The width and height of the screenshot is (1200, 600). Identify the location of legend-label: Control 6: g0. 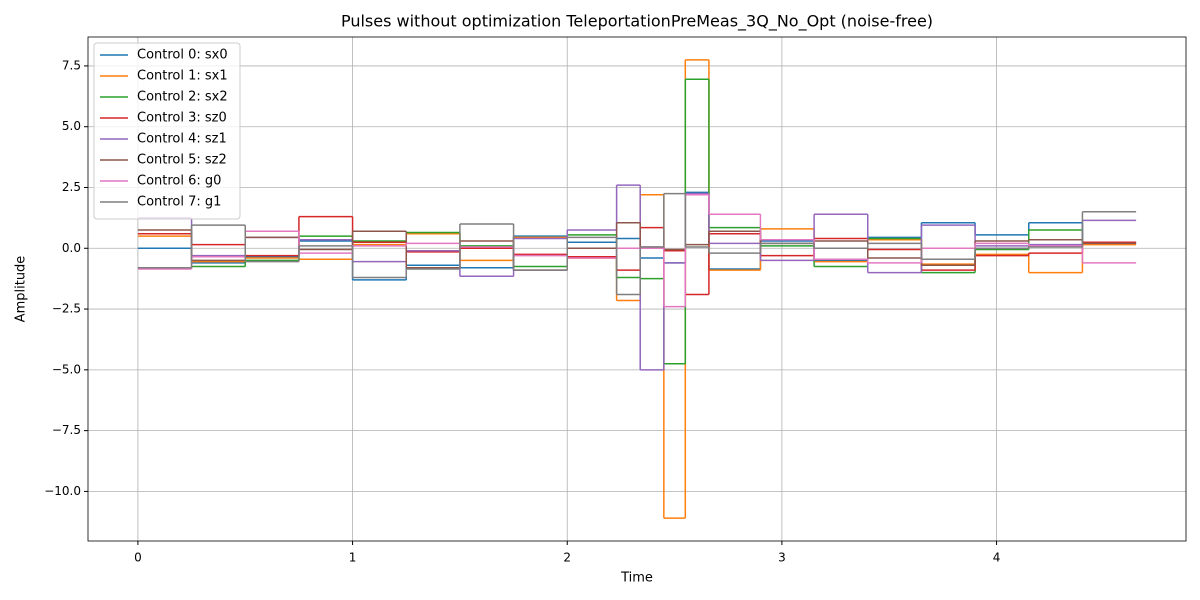
(179, 181).